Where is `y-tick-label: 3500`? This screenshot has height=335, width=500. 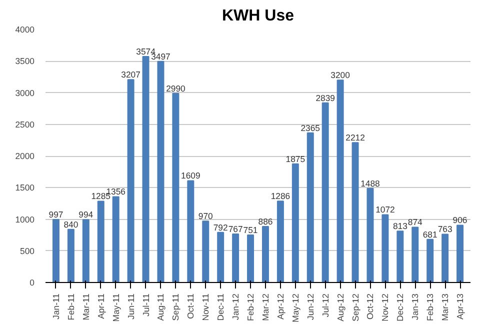 y-tick-label: 3500 is located at coordinates (25, 61).